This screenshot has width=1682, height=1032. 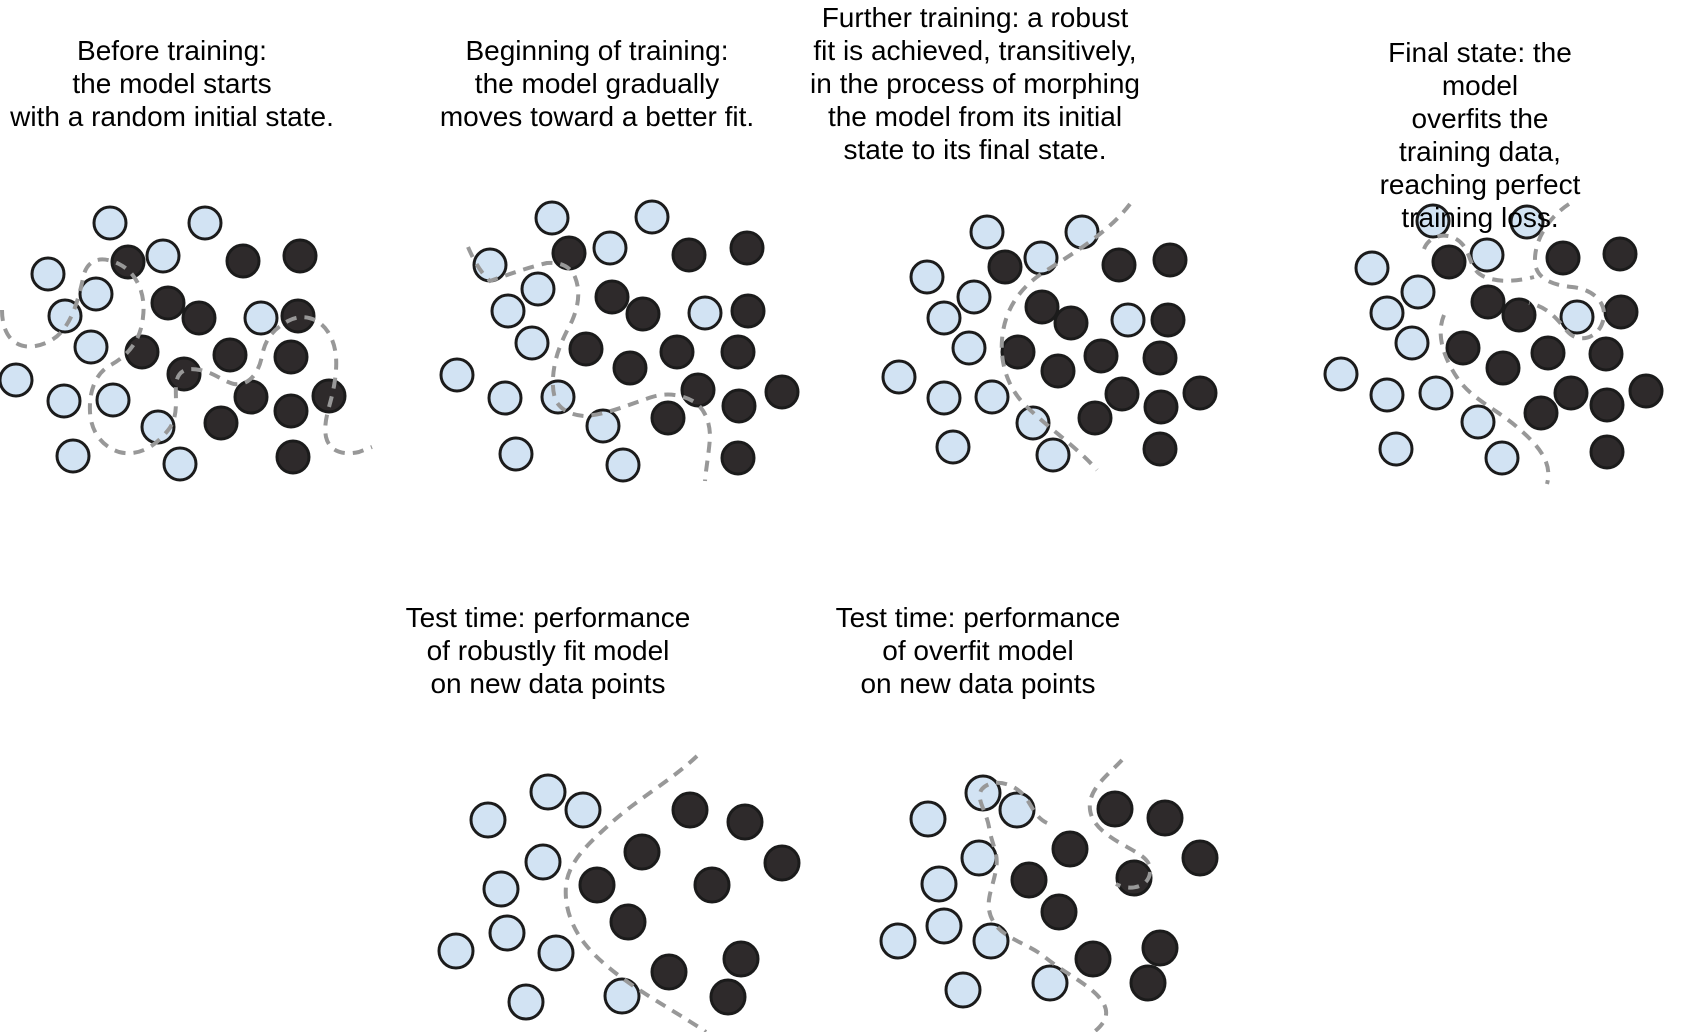 I want to click on panel-before-training, so click(x=186, y=343).